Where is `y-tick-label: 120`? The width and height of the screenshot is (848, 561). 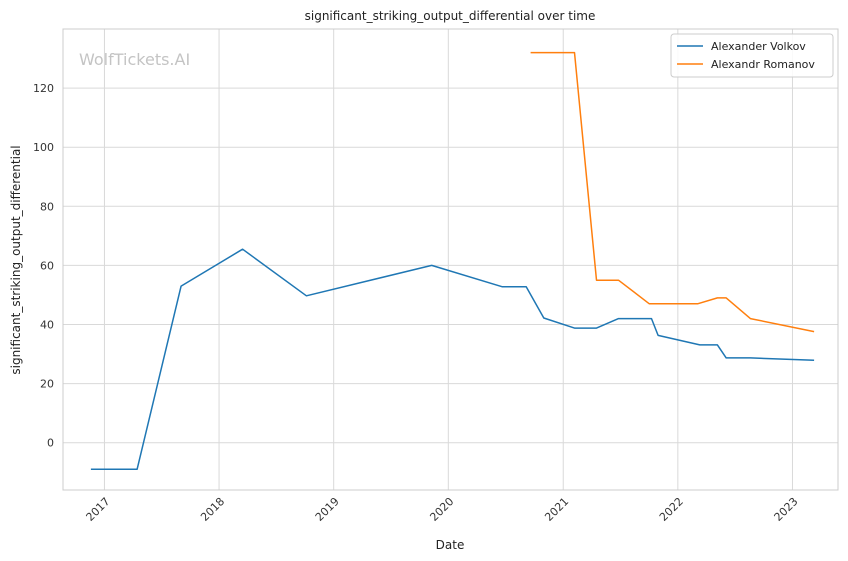 y-tick-label: 120 is located at coordinates (43, 88).